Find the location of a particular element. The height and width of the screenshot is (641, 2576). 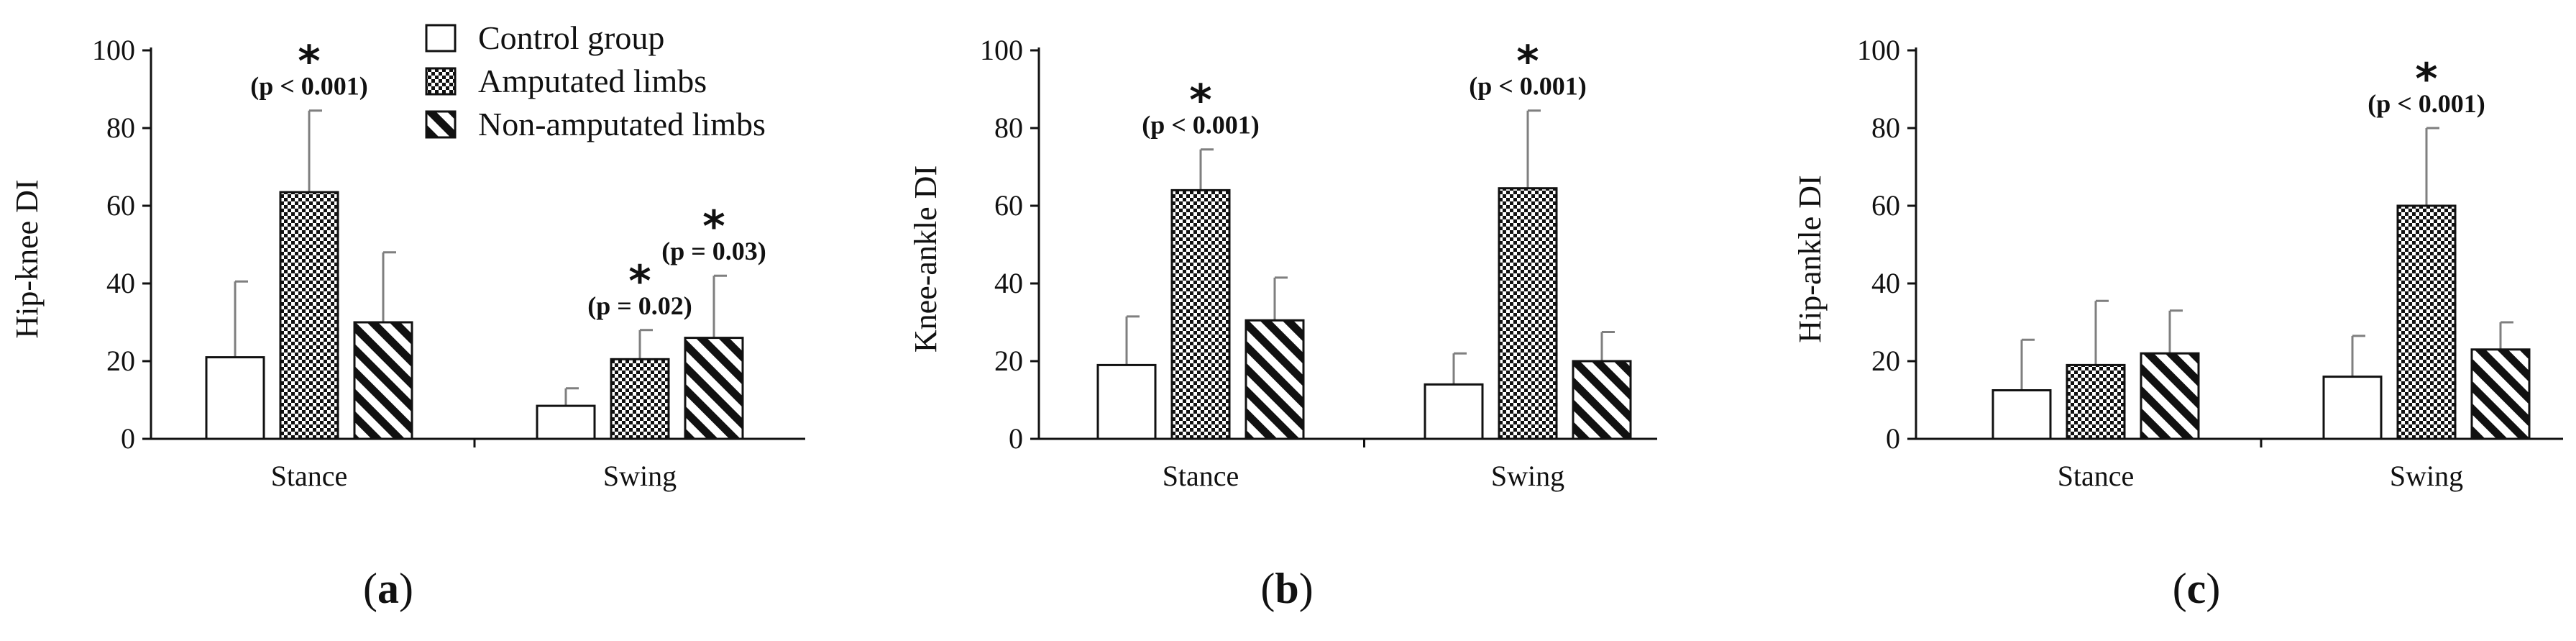

legend-label-control-group: Control group is located at coordinates (571, 37).